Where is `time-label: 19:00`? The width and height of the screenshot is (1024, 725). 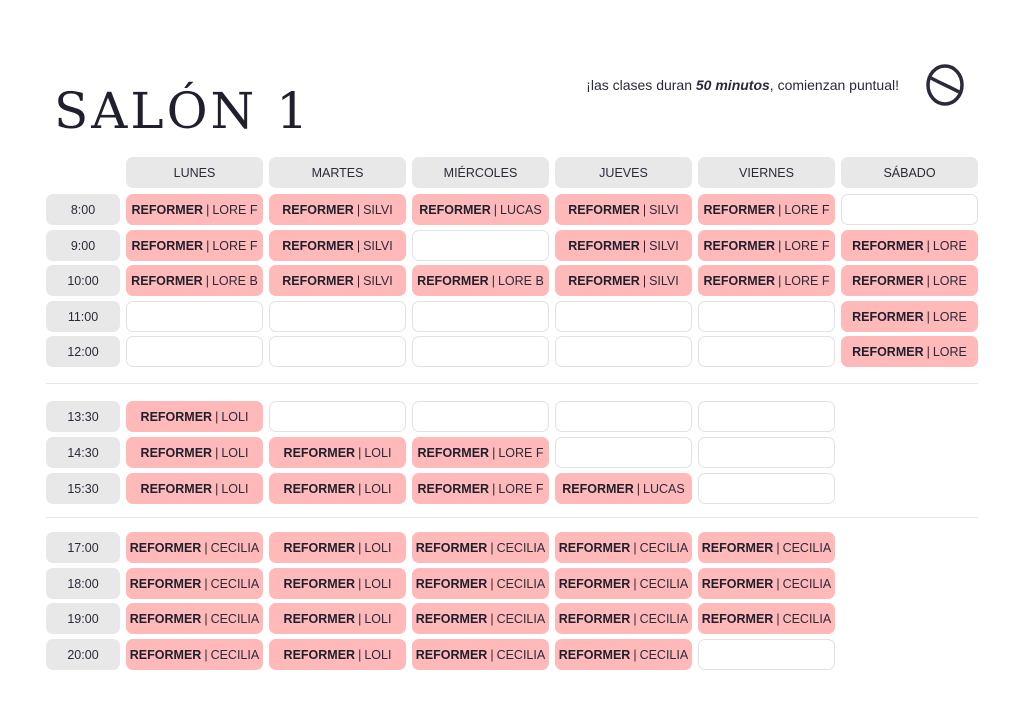 time-label: 19:00 is located at coordinates (83, 618).